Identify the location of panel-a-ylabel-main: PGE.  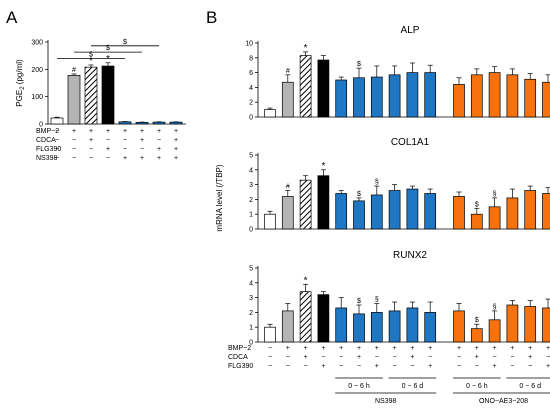
(19, 98).